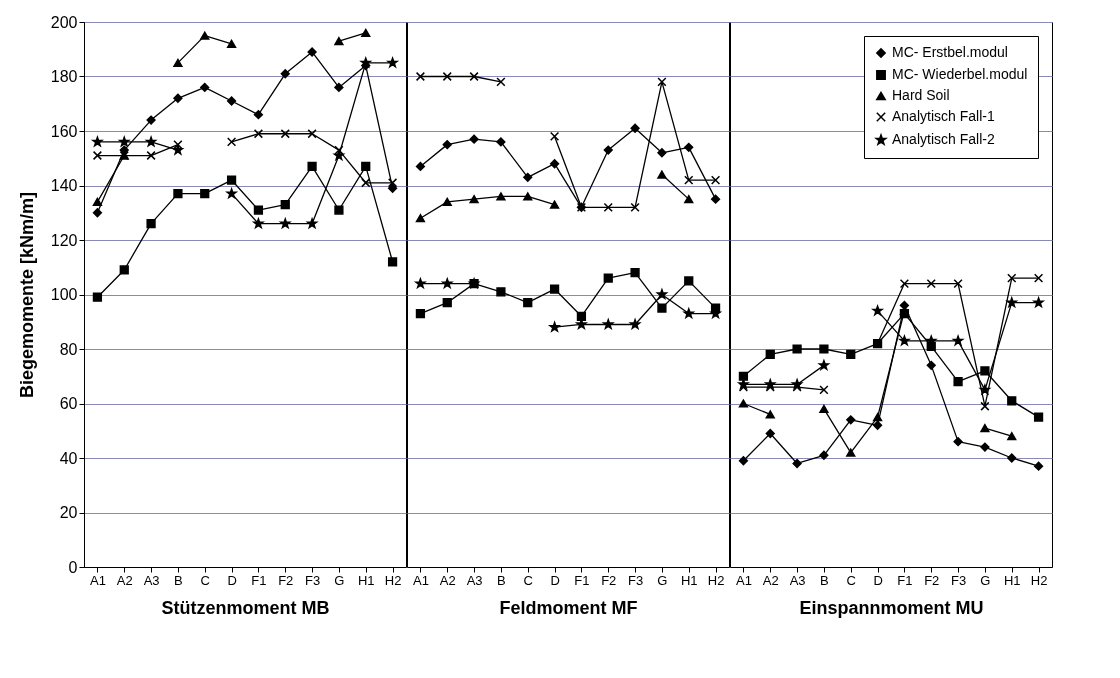  I want to click on legend-label: MC- Erstbel.modul, so click(950, 52).